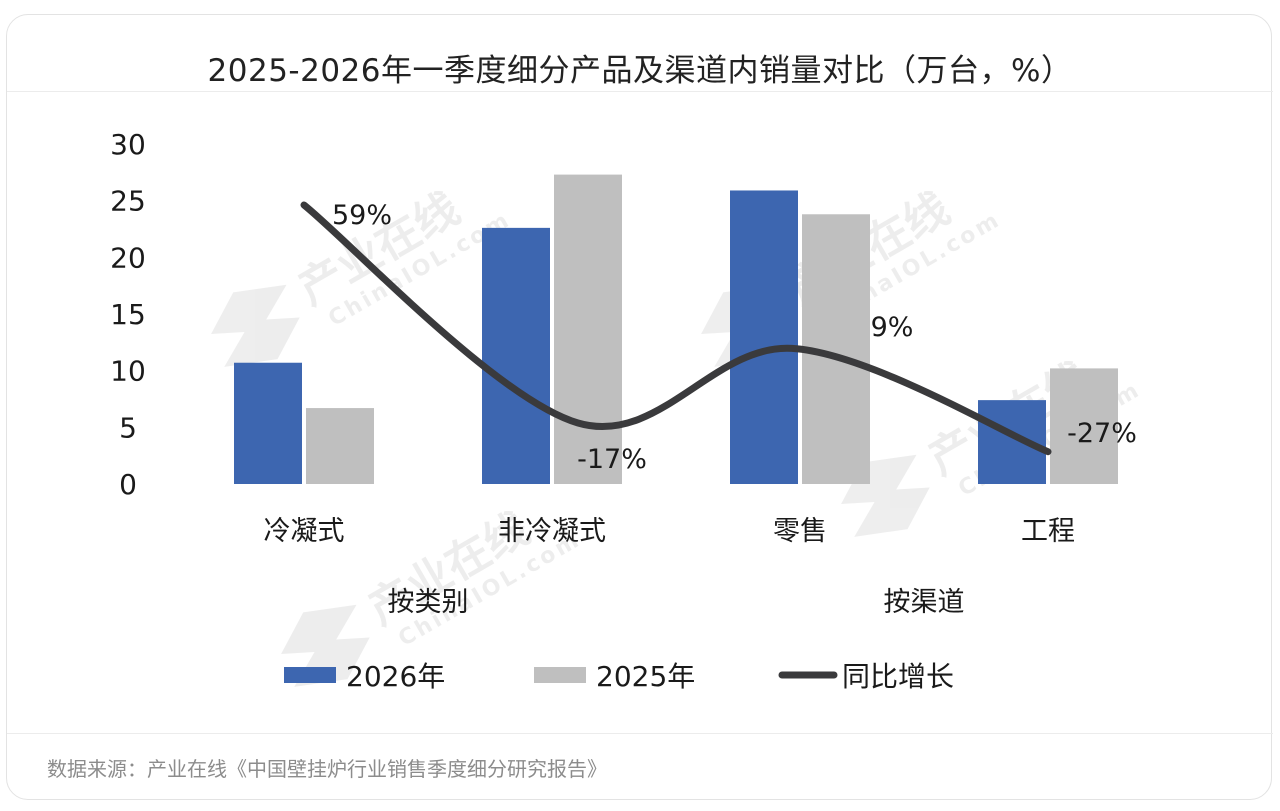  What do you see at coordinates (304, 531) in the screenshot?
I see `category-label: 冷凝式` at bounding box center [304, 531].